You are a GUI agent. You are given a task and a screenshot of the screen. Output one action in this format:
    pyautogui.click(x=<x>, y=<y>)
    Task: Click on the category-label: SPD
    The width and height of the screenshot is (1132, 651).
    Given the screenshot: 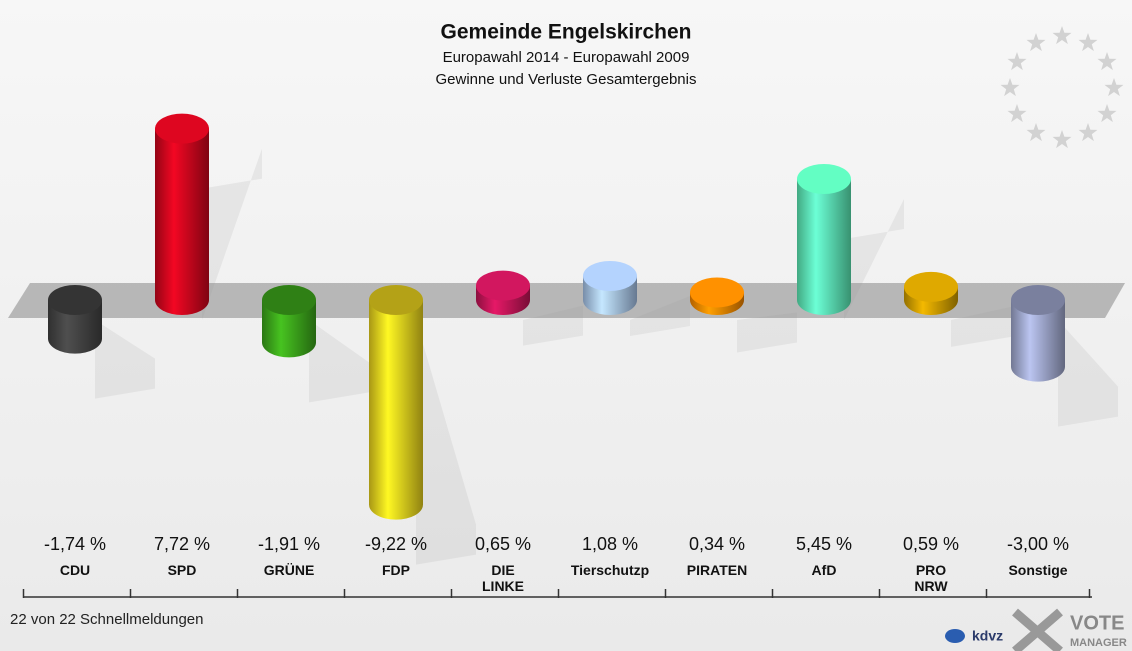 What is the action you would take?
    pyautogui.click(x=182, y=570)
    